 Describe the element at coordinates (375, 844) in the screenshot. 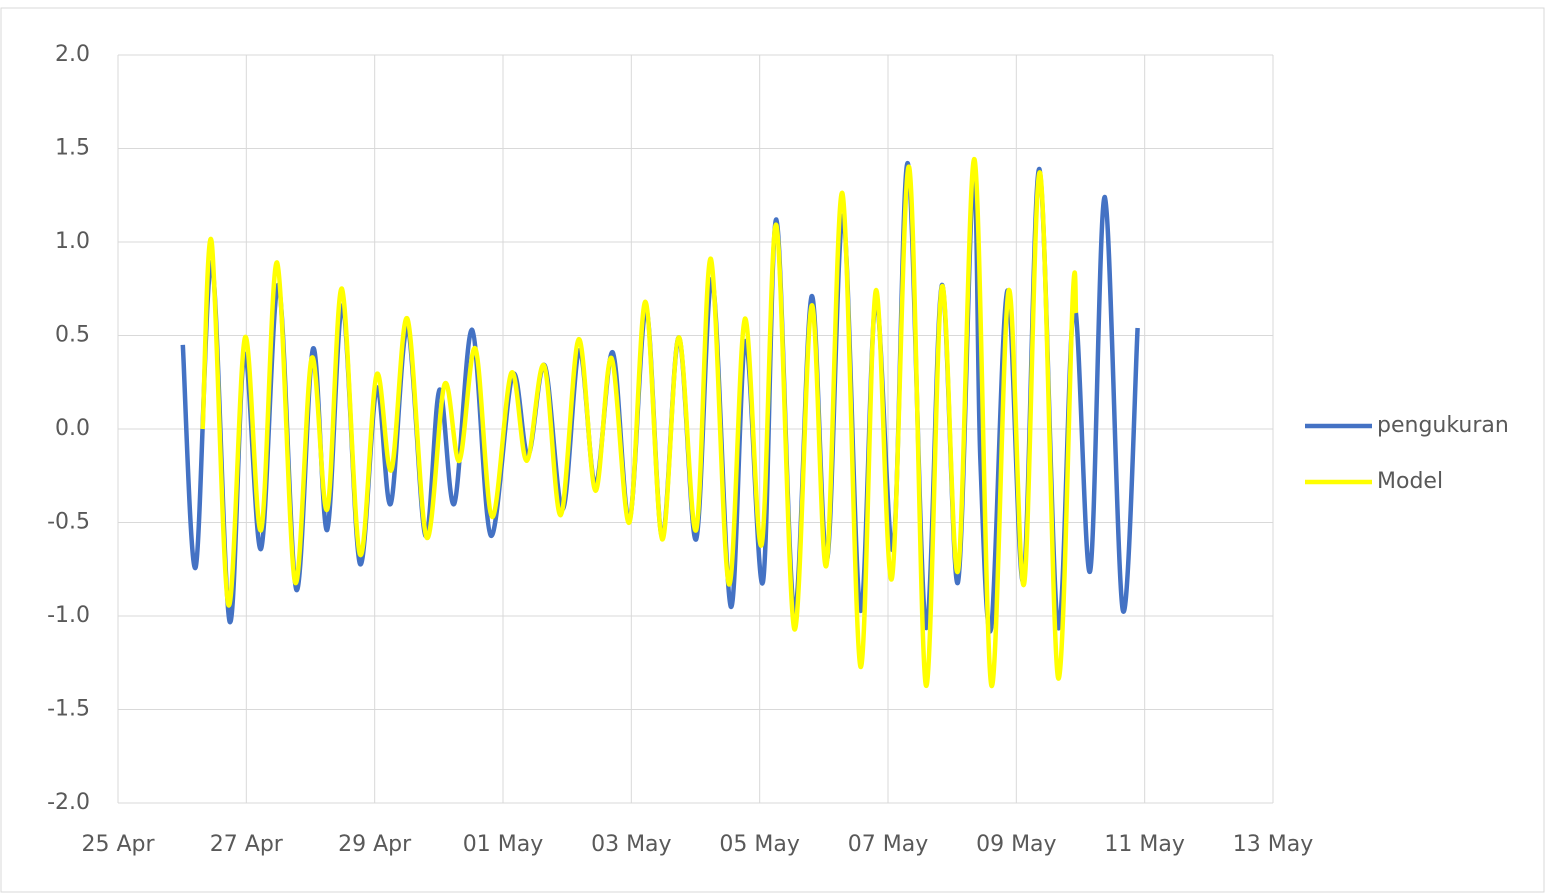

I see `x-tick-label: 29 Apr` at that location.